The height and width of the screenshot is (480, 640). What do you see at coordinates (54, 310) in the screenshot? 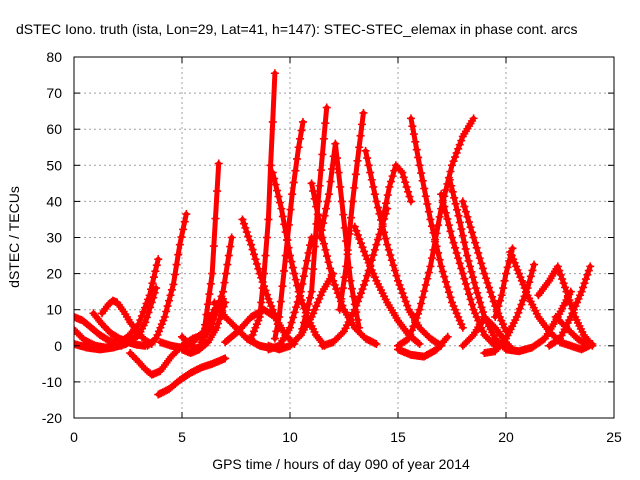
I see `y-tick-label: 10` at bounding box center [54, 310].